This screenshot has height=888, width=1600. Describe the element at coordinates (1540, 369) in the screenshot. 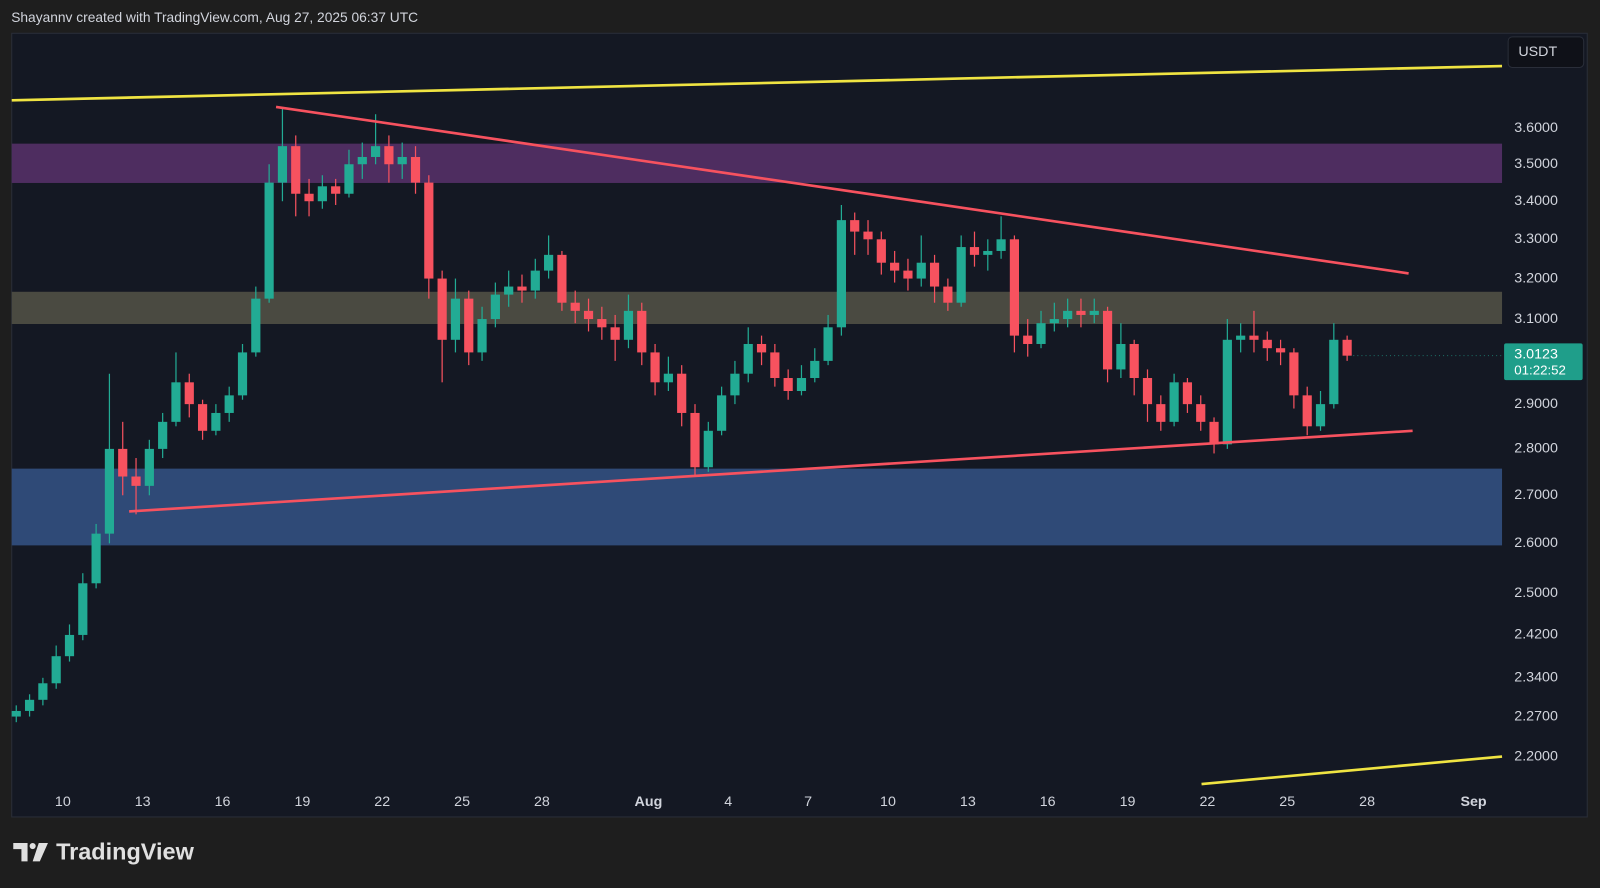

I see `countdown-label: 01:22:52` at that location.